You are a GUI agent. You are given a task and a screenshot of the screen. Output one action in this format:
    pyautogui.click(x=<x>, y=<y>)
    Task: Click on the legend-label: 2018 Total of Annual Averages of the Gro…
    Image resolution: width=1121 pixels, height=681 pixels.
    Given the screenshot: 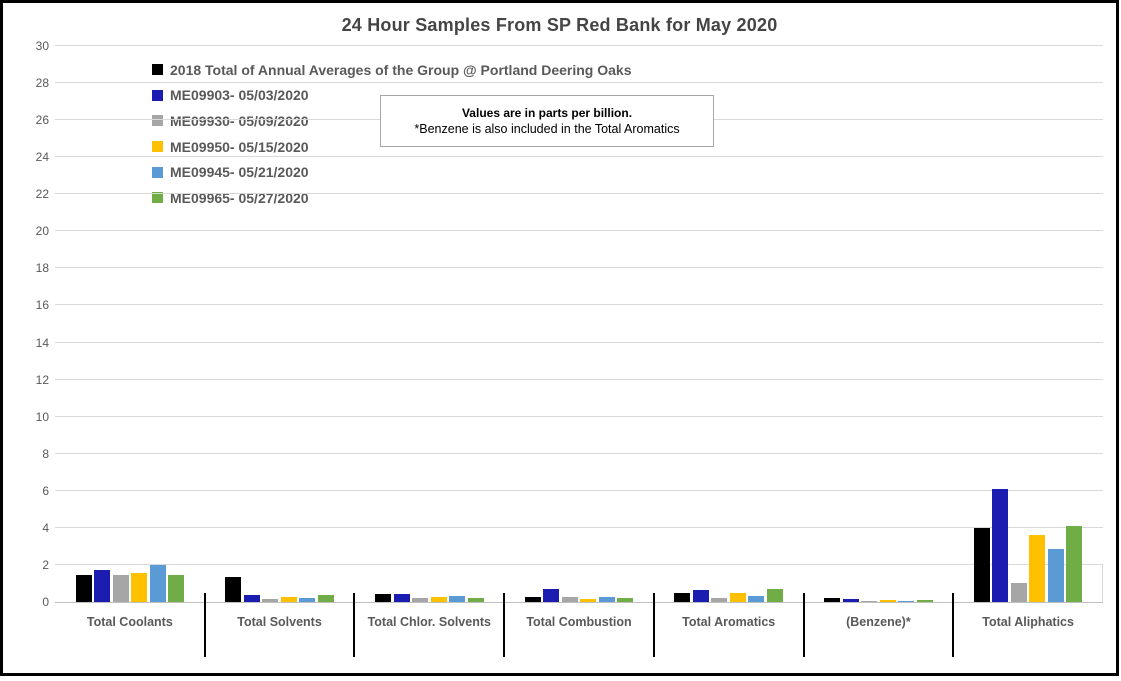 What is the action you would take?
    pyautogui.click(x=401, y=69)
    